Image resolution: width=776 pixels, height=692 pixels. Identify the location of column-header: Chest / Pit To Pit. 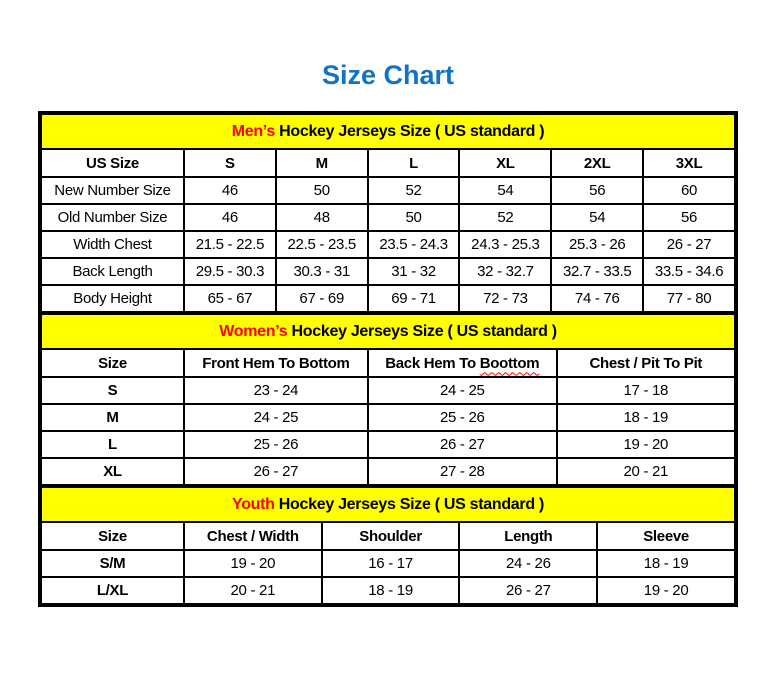
(646, 363).